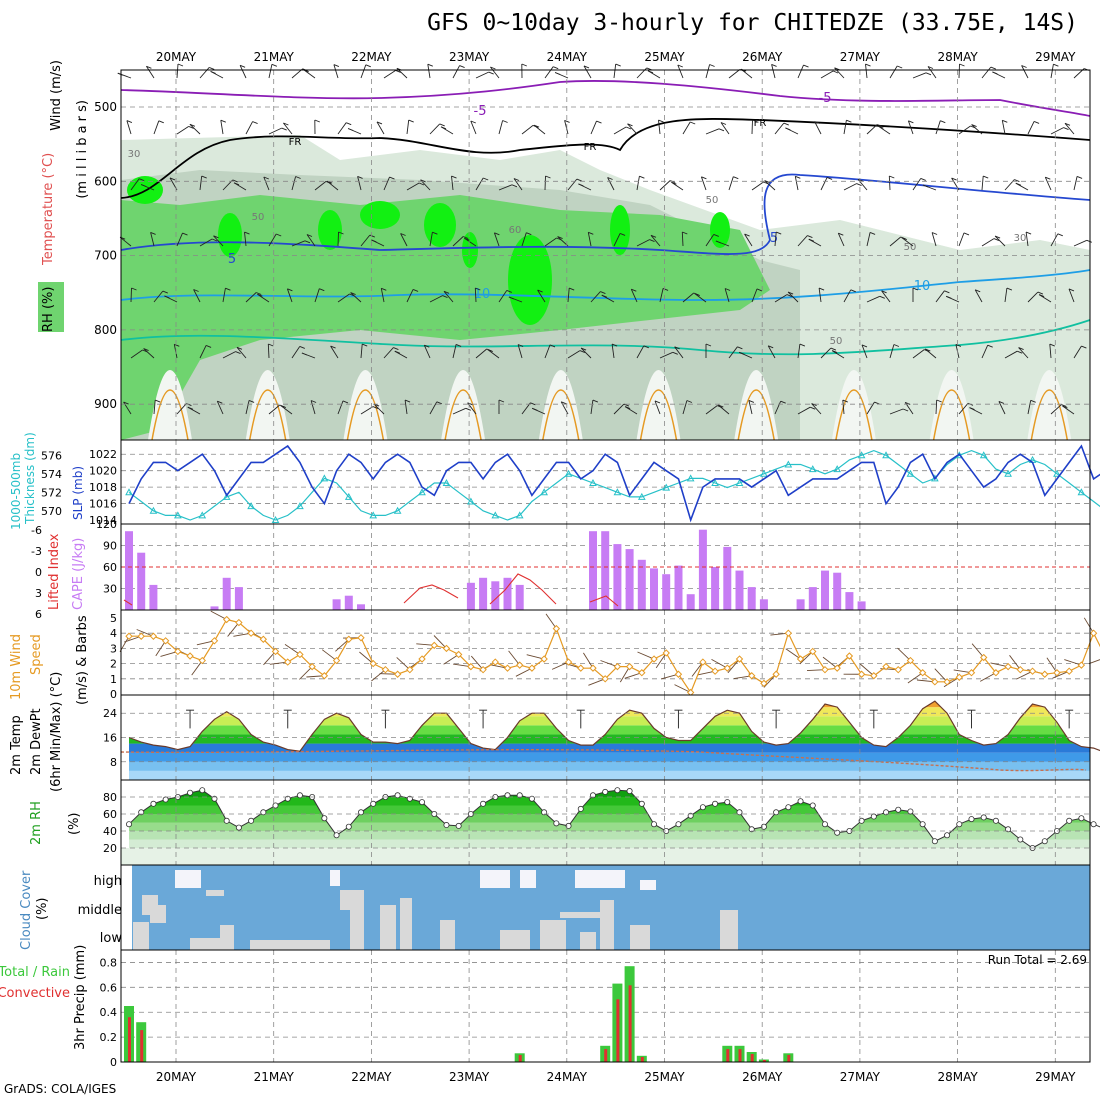 The height and width of the screenshot is (1100, 1100). What do you see at coordinates (56, 95) in the screenshot?
I see `upper-ylabel-wind: Wind (m/s)` at bounding box center [56, 95].